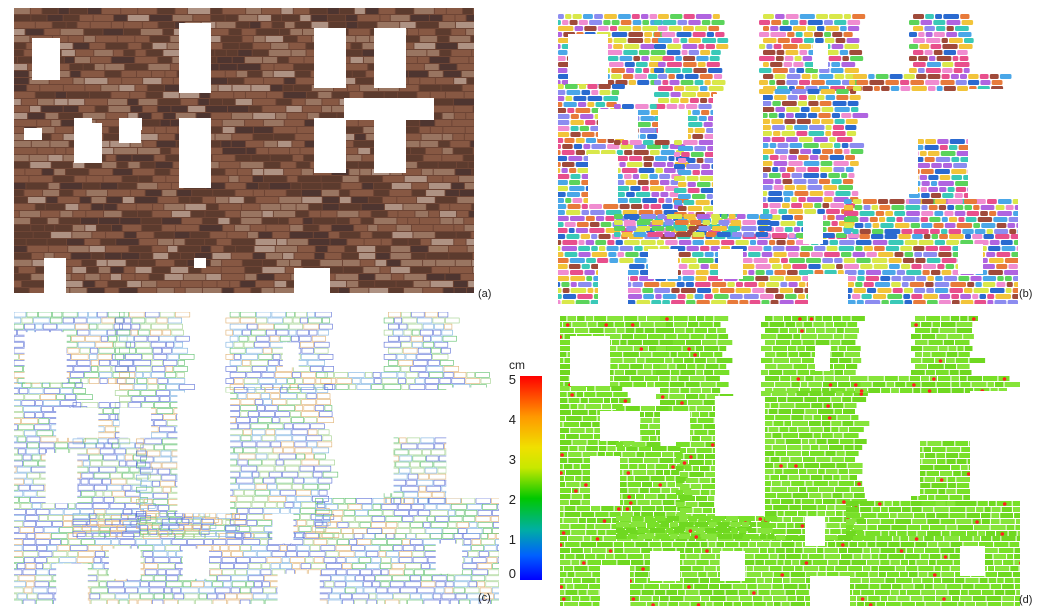  What do you see at coordinates (1026, 600) in the screenshot?
I see `panel-d-label: (d)` at bounding box center [1026, 600].